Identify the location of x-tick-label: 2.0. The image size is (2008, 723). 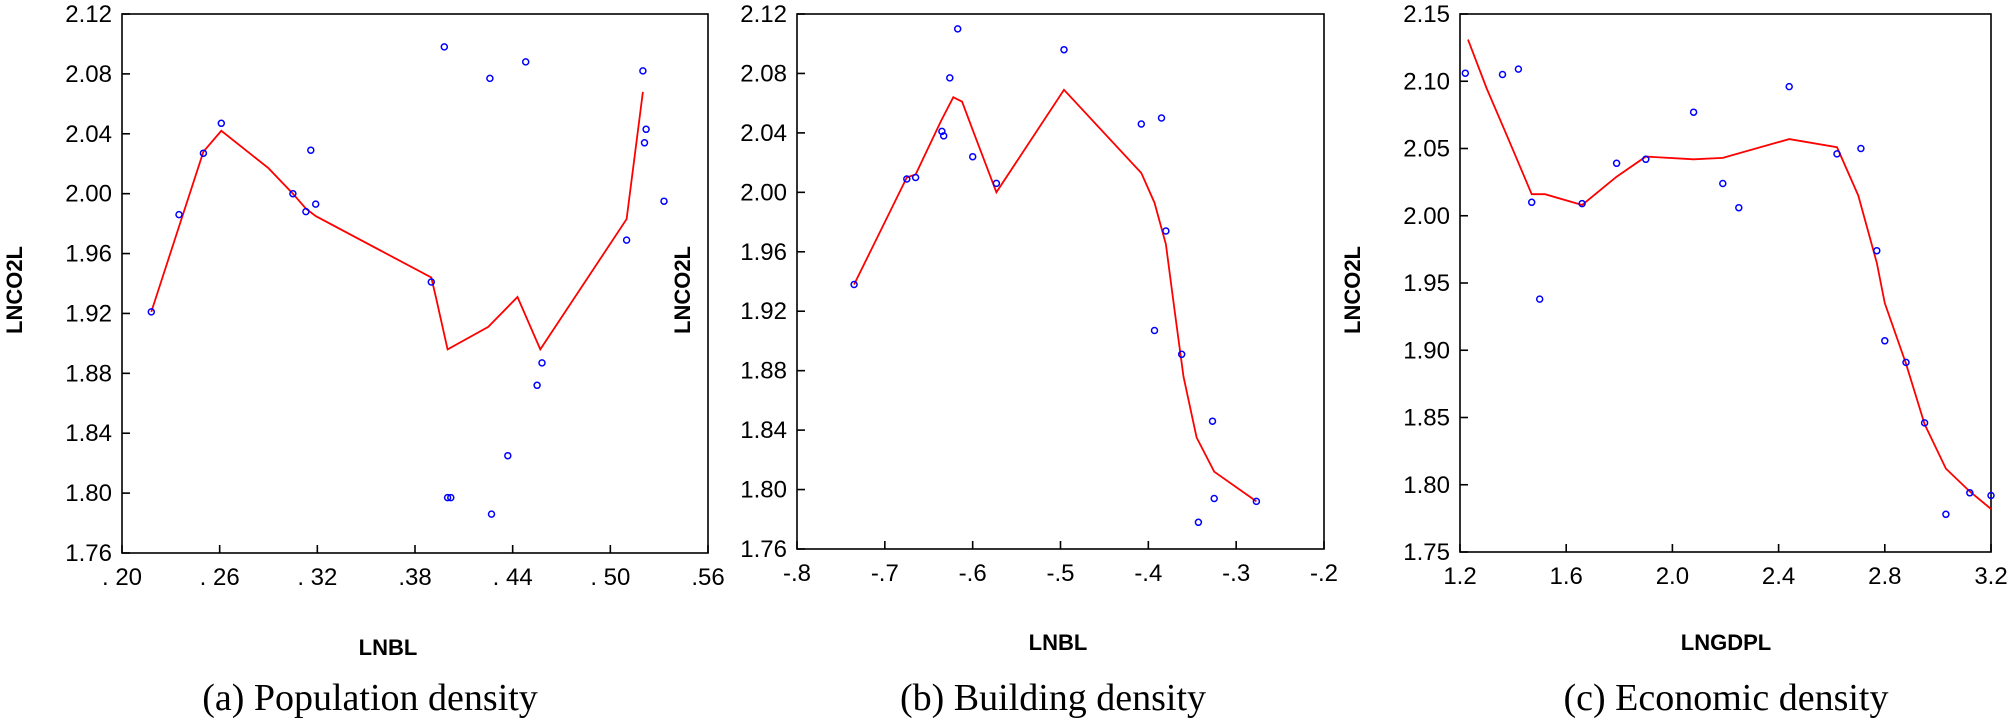
(1672, 576).